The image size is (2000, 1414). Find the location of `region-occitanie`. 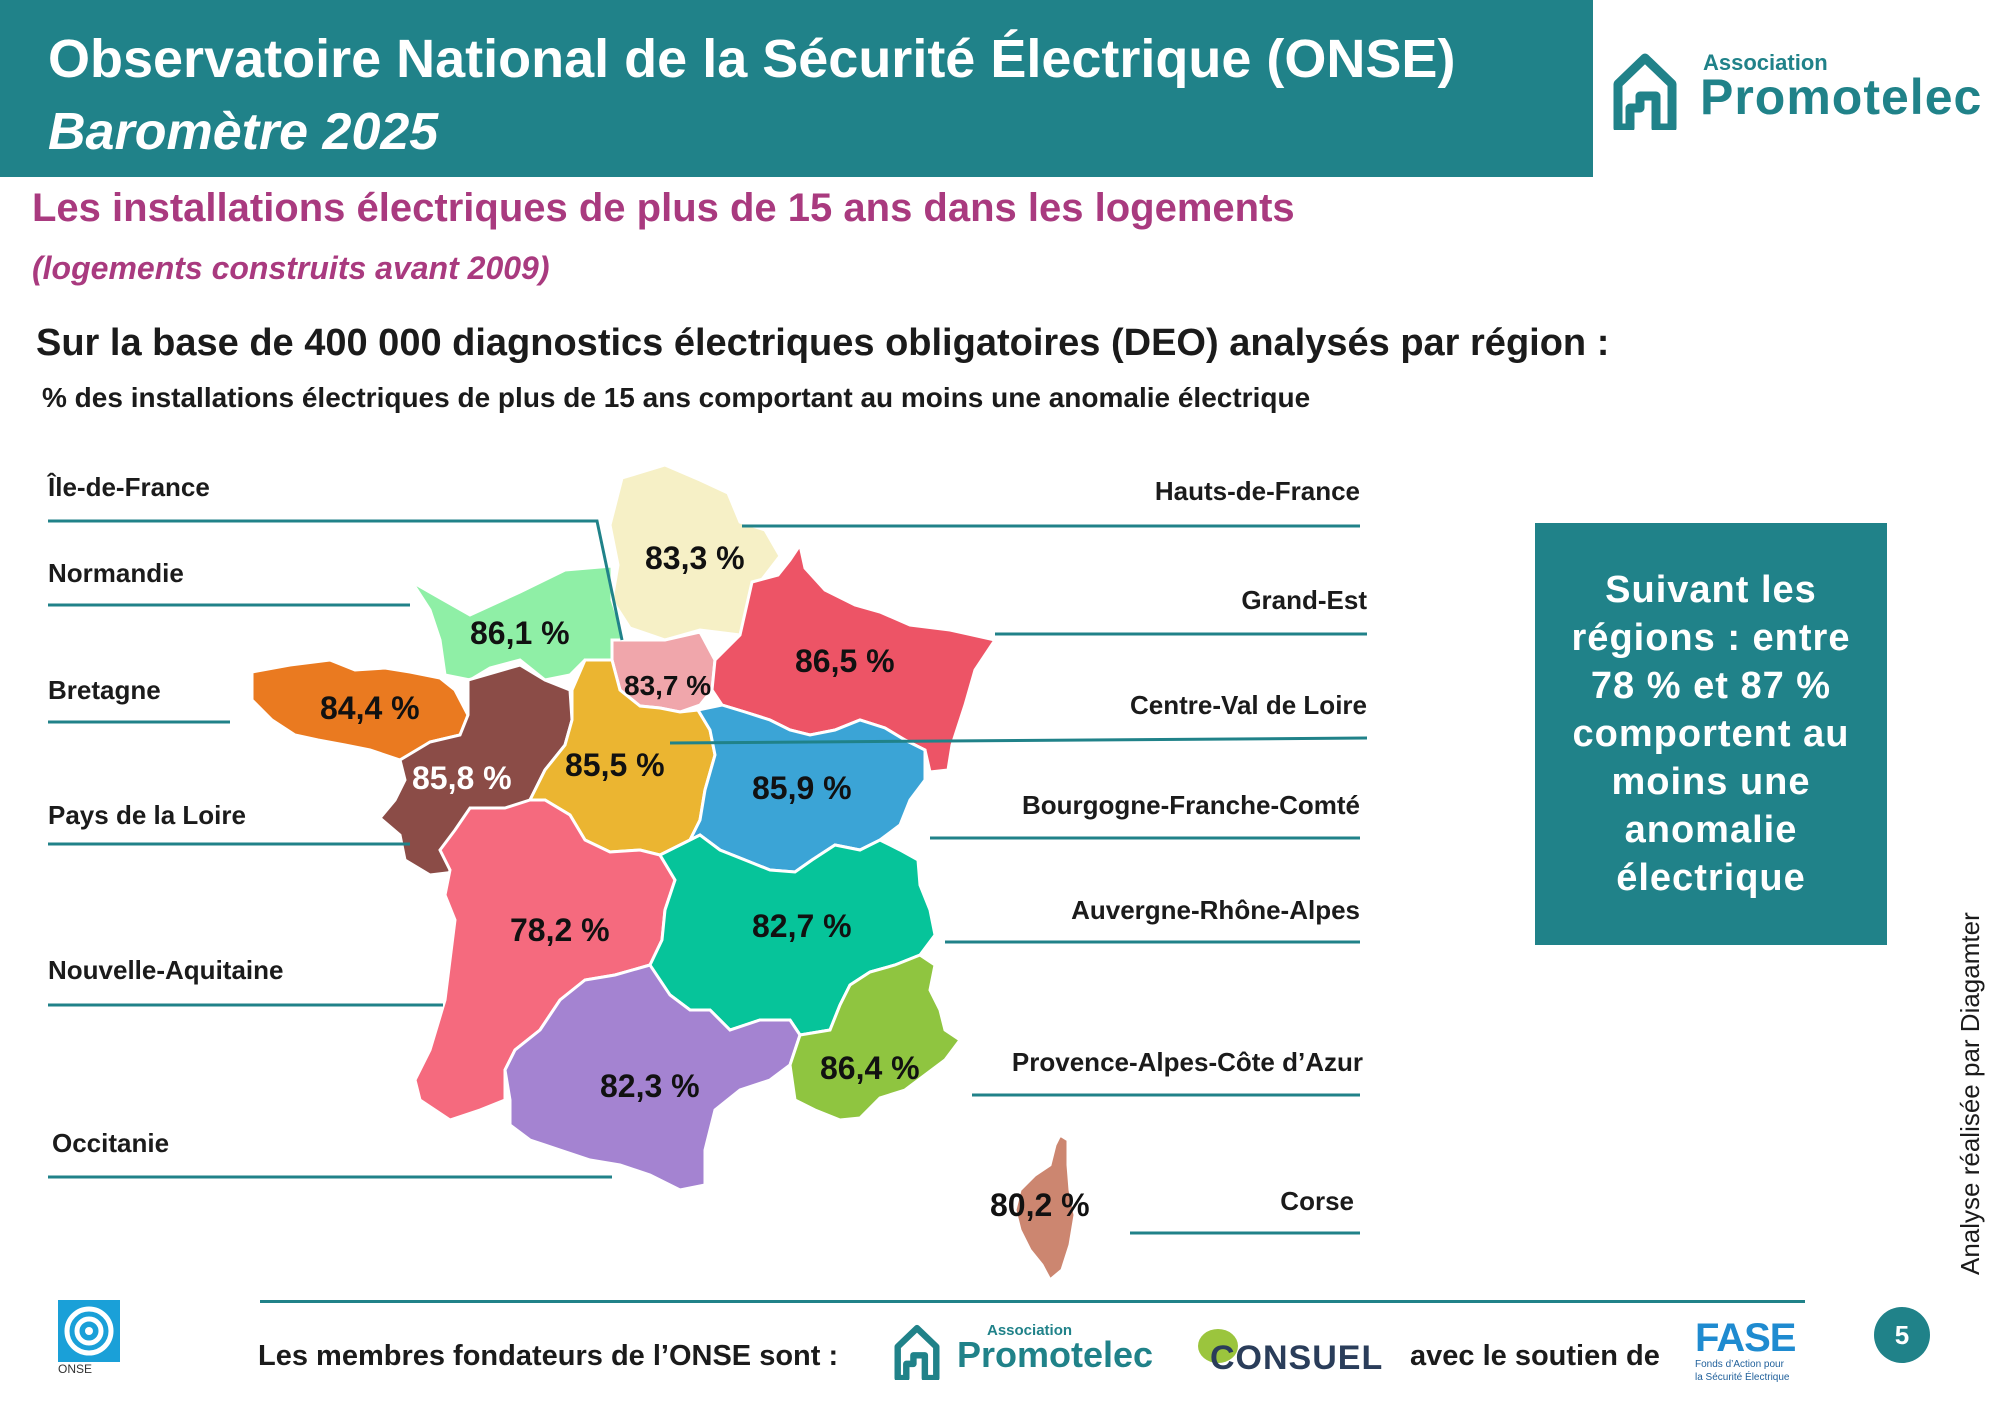

region-occitanie is located at coordinates (652, 1077).